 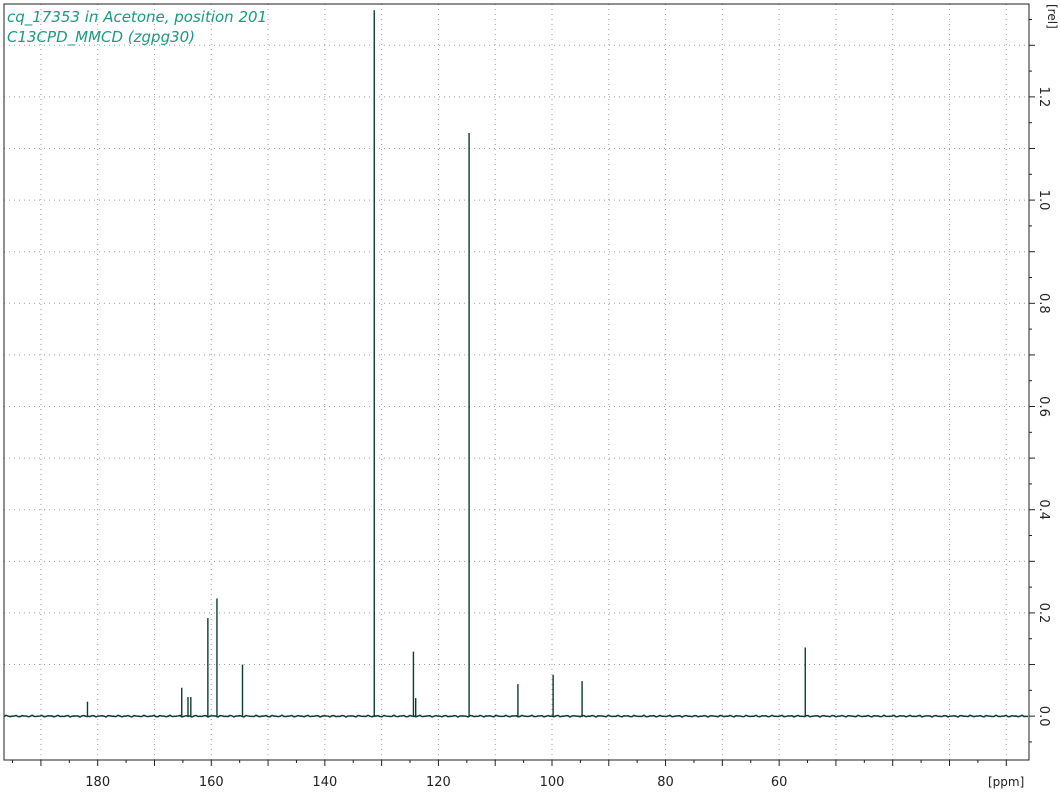 What do you see at coordinates (552, 782) in the screenshot?
I see `x-tick-label: 100` at bounding box center [552, 782].